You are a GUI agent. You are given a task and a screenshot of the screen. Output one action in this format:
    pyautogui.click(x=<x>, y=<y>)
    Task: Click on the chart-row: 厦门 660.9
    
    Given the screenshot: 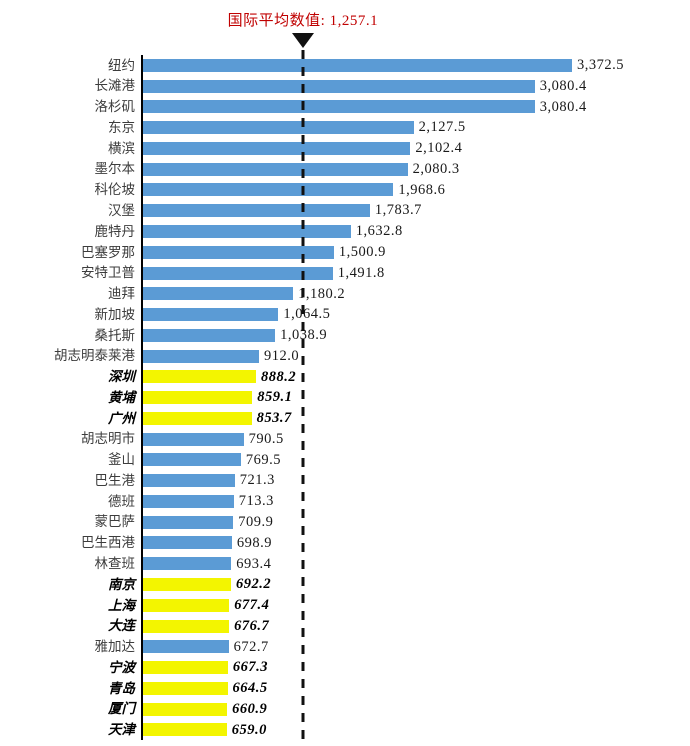 What is the action you would take?
    pyautogui.click(x=345, y=709)
    